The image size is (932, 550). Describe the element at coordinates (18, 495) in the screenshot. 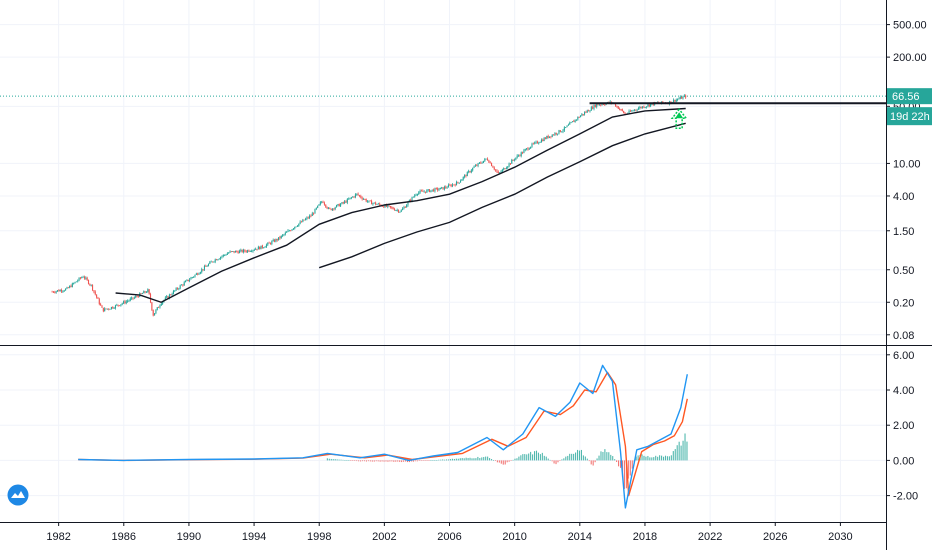

I see `tradingview-logo-icon` at that location.